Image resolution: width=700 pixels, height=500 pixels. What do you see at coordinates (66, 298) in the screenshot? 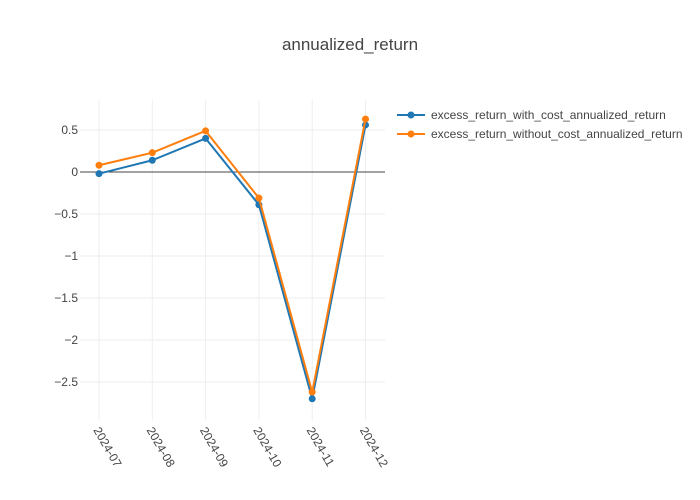
I see `y-tick-label: −1.5` at bounding box center [66, 298].